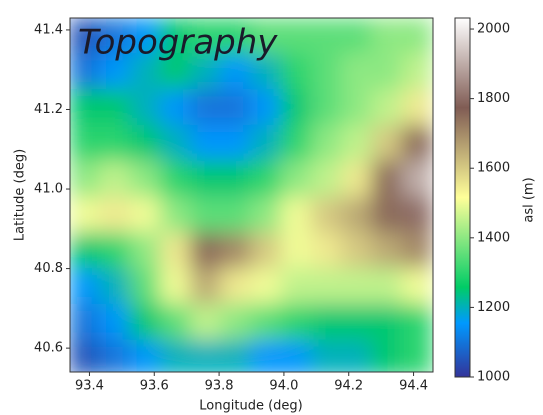  What do you see at coordinates (413, 386) in the screenshot?
I see `x-tick-label: 94.4` at bounding box center [413, 386].